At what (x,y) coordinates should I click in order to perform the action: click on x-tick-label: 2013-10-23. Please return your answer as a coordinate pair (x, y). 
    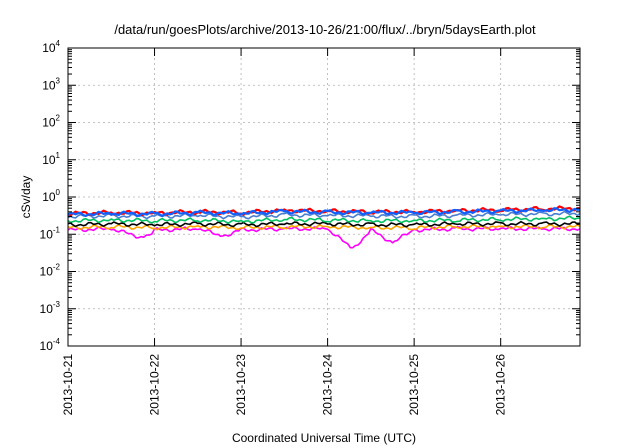
    Looking at the image, I should click on (241, 385).